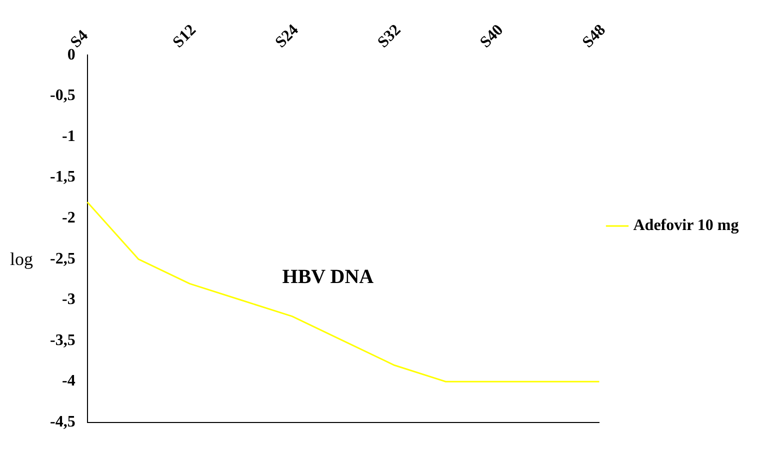  I want to click on y-axis-title: log, so click(22, 259).